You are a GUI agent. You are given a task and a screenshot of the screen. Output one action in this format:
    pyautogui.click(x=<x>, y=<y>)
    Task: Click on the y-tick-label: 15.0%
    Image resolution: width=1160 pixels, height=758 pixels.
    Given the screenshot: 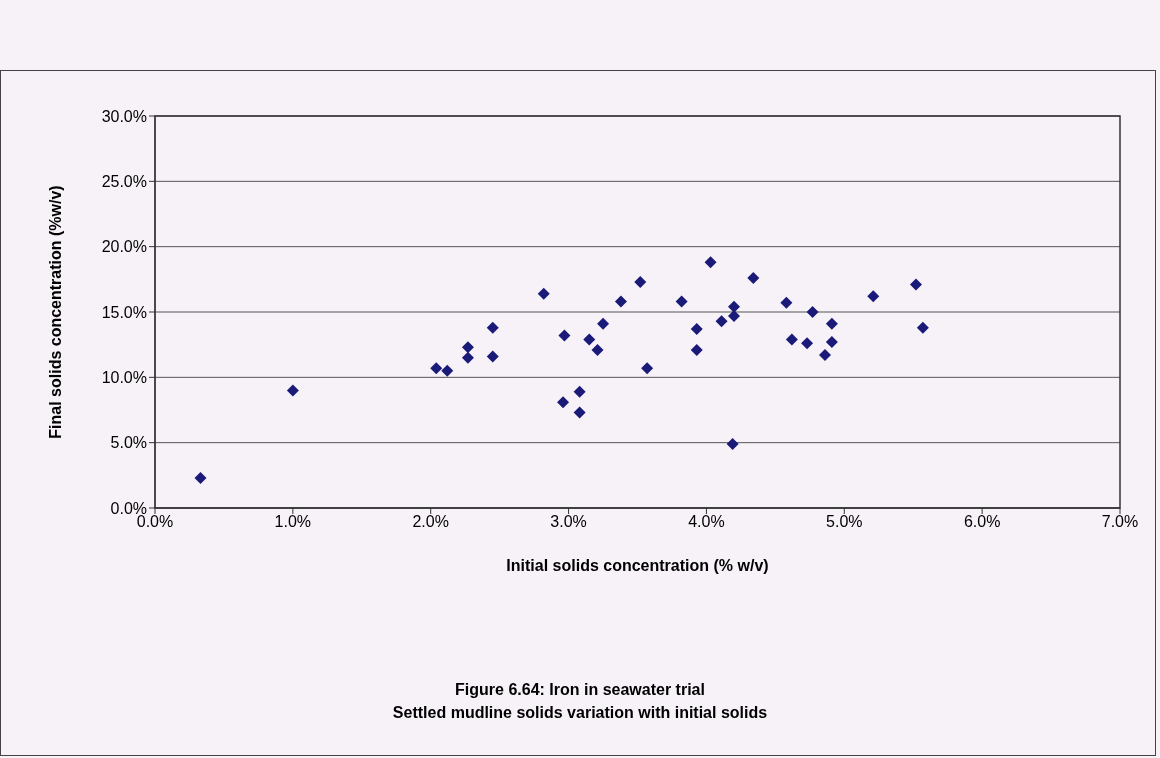 What is the action you would take?
    pyautogui.click(x=124, y=312)
    